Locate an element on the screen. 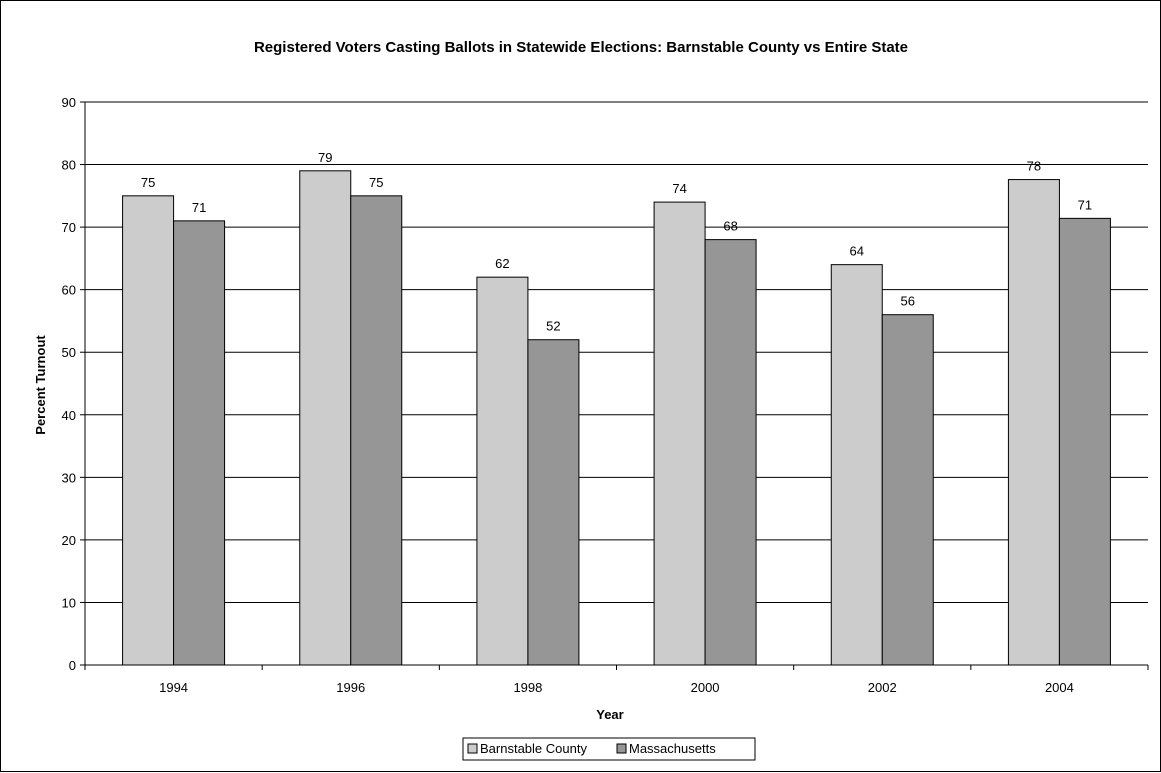  data-label: 62 is located at coordinates (502, 263).